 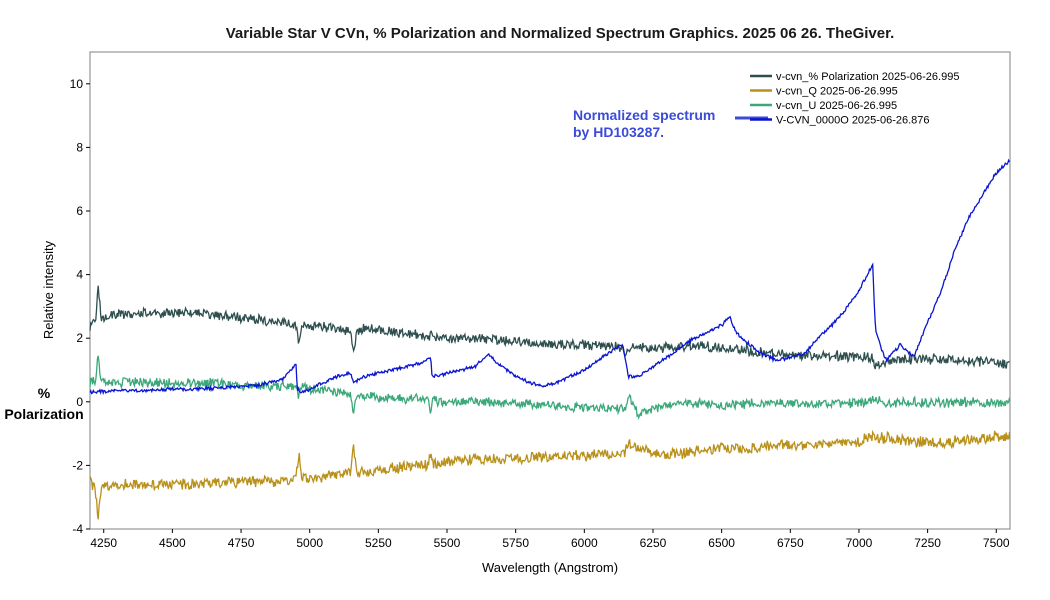 I want to click on x-tick-label: 6500, so click(x=721, y=543).